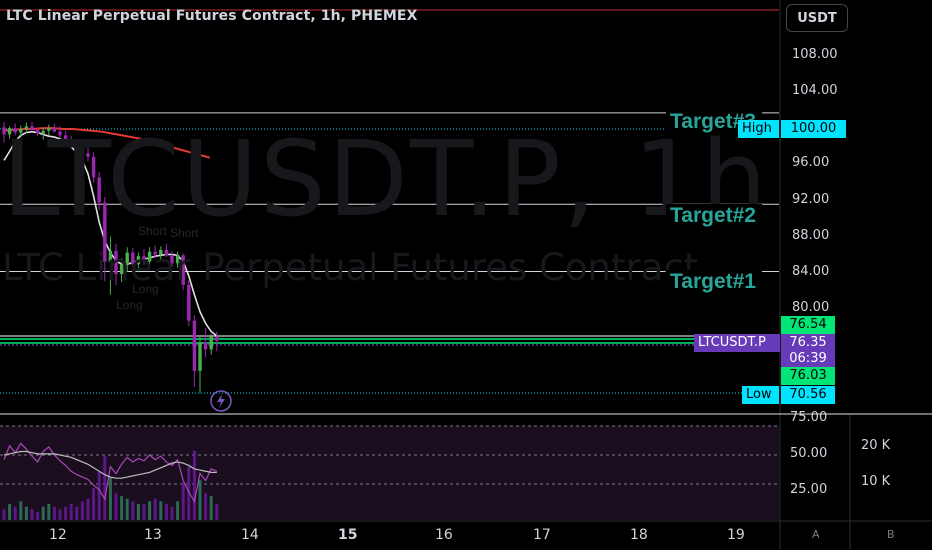 The height and width of the screenshot is (550, 932). Describe the element at coordinates (714, 216) in the screenshot. I see `target-2-label: Target#2` at that location.